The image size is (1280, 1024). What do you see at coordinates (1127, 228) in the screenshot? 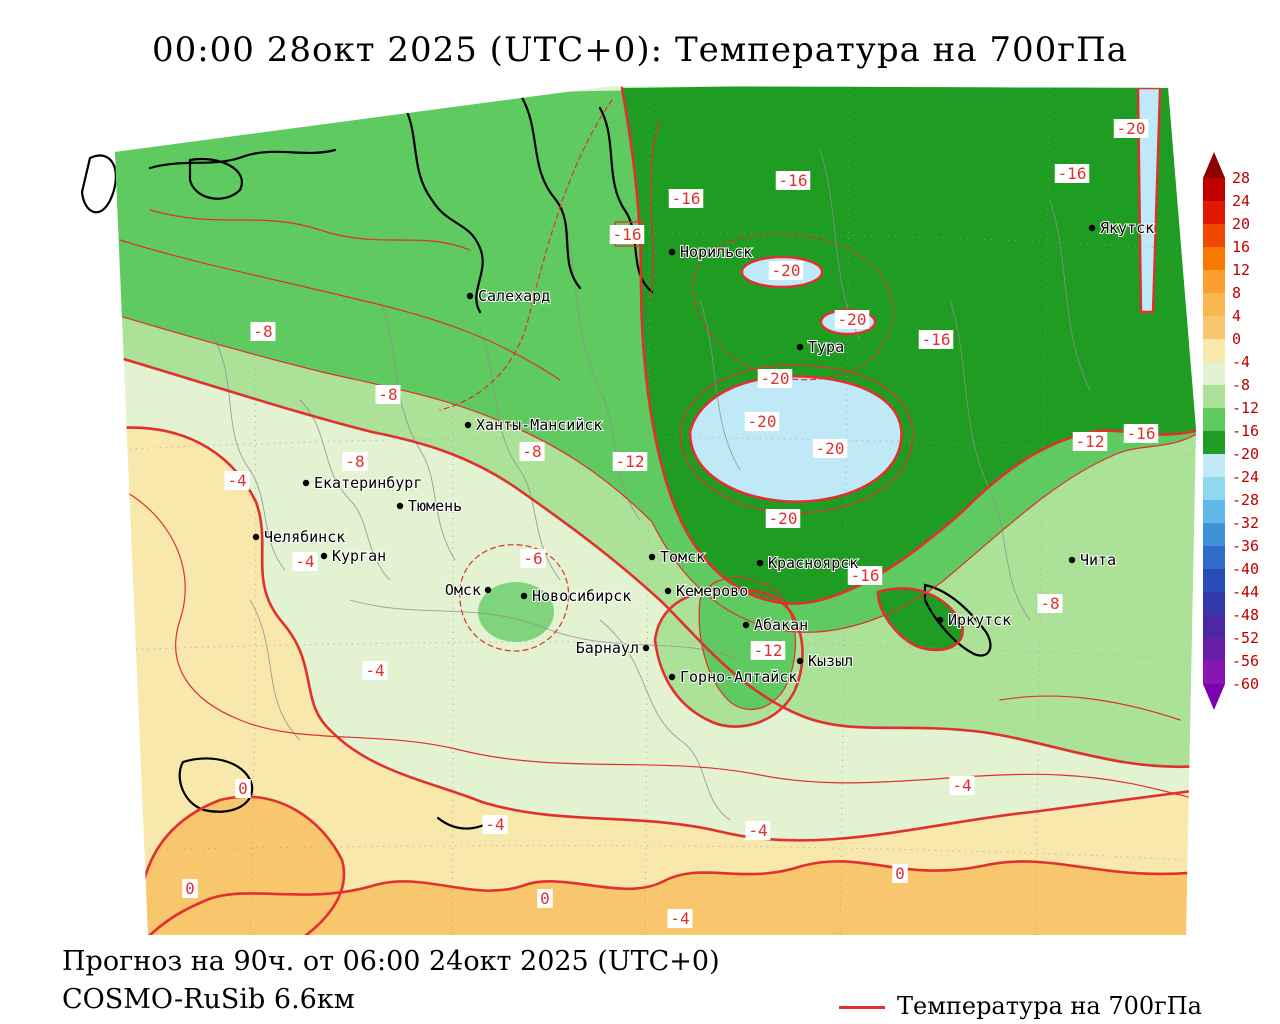
I see `city-label: Якутск` at bounding box center [1127, 228].